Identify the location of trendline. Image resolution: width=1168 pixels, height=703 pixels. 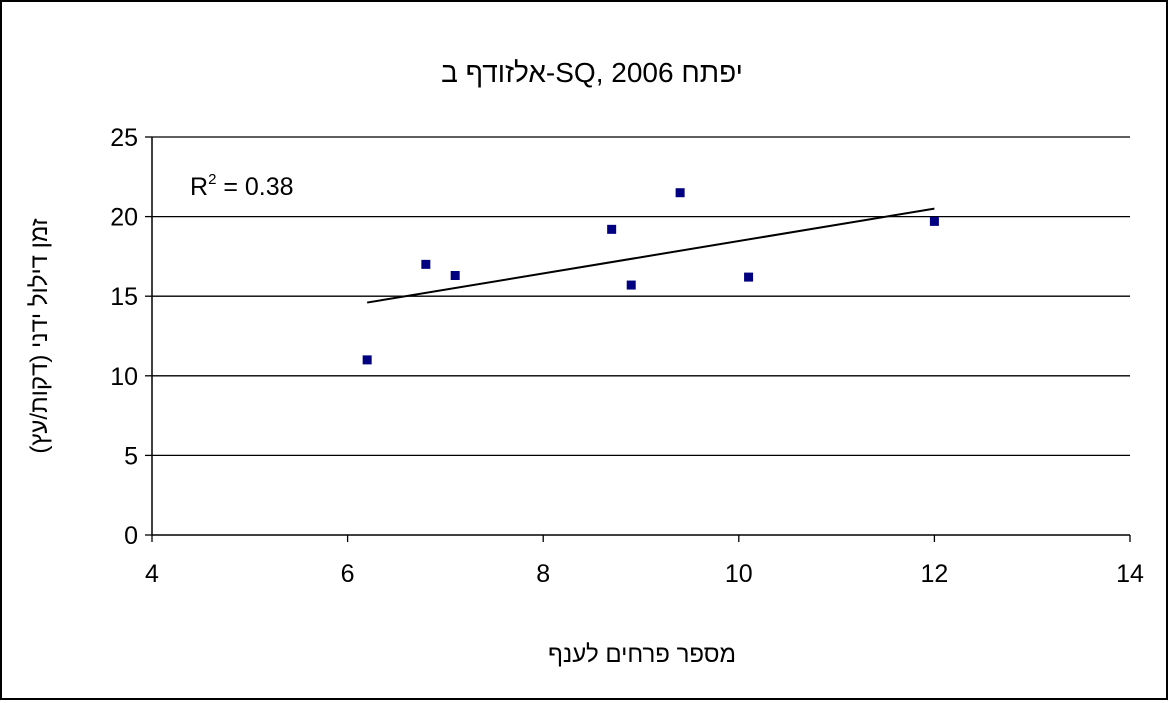
(650, 255).